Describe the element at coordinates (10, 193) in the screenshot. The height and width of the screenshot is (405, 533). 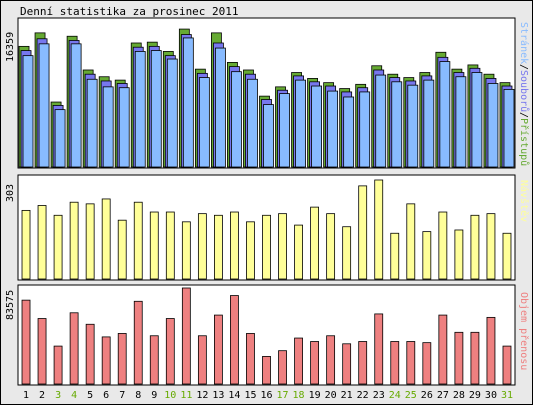
I see `middle-ymax-label: 303` at that location.